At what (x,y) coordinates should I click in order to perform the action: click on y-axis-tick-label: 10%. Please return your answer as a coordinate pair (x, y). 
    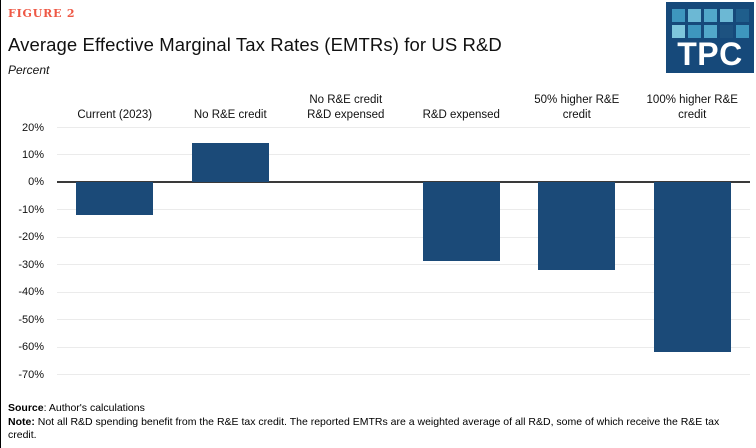
    Looking at the image, I should click on (32, 154).